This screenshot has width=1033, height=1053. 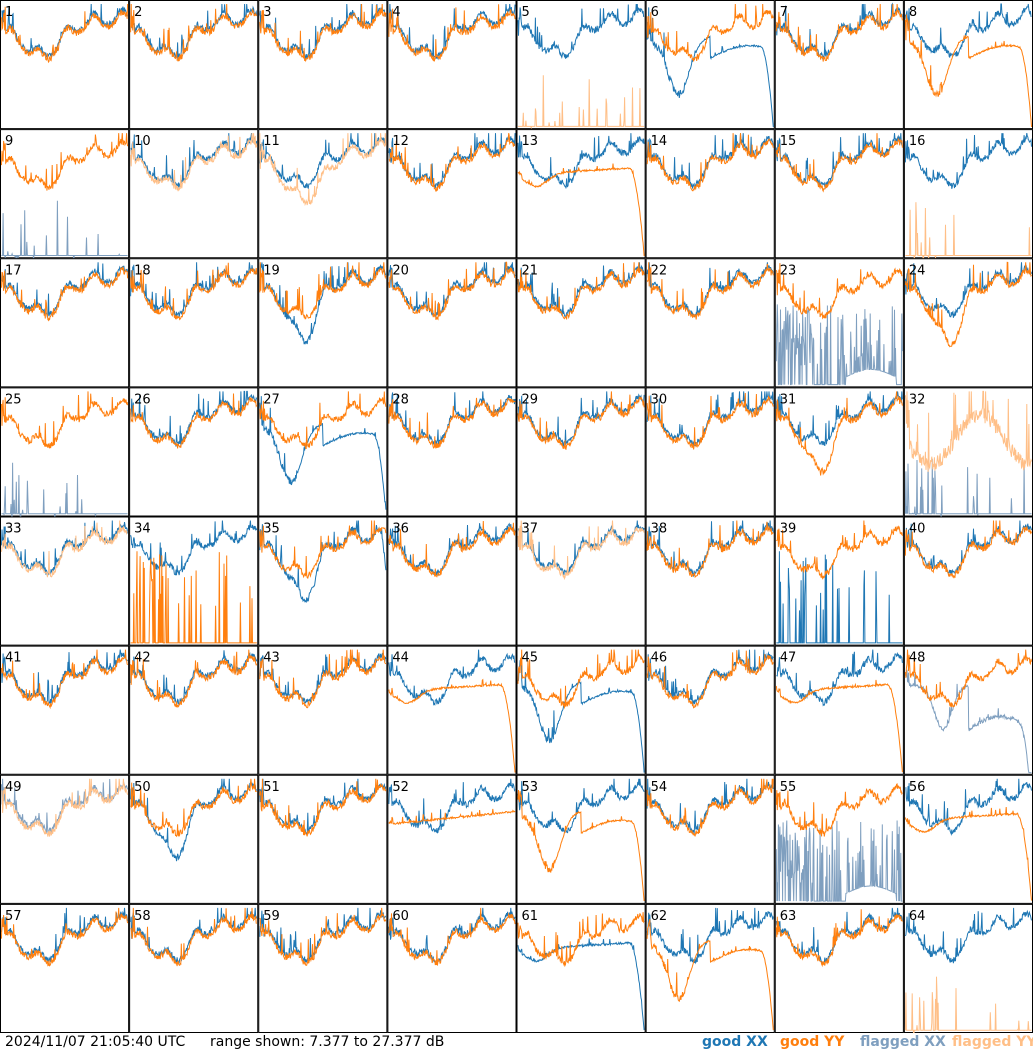 I want to click on legend-good-xx: good XX, so click(x=735, y=1042).